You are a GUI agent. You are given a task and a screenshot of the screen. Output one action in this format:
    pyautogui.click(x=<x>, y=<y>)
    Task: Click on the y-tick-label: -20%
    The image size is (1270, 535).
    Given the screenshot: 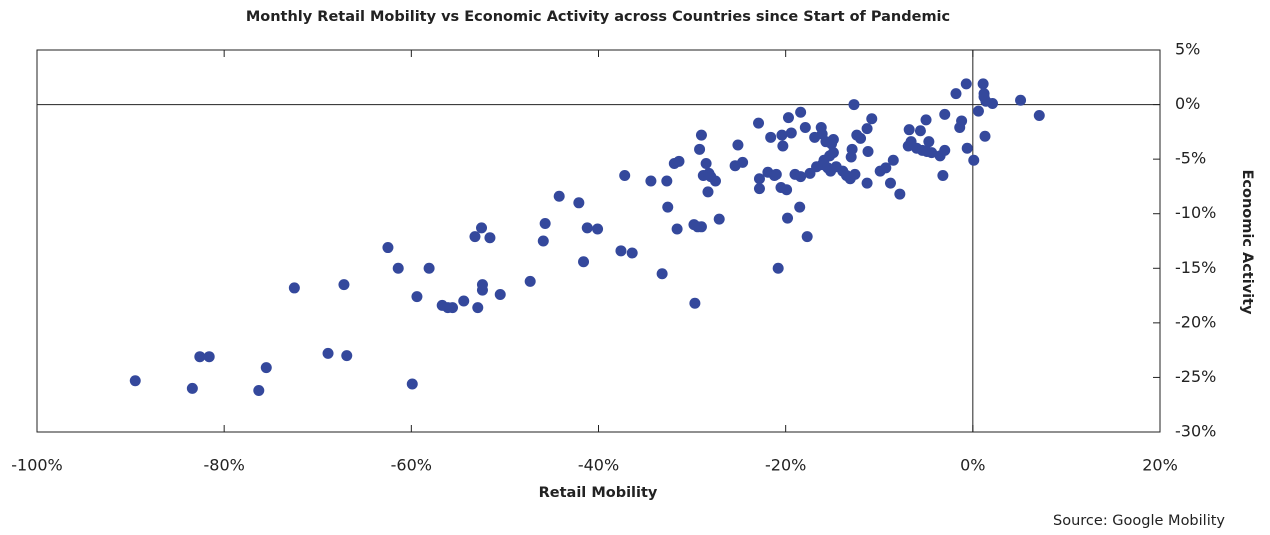 What is the action you would take?
    pyautogui.click(x=1195, y=321)
    